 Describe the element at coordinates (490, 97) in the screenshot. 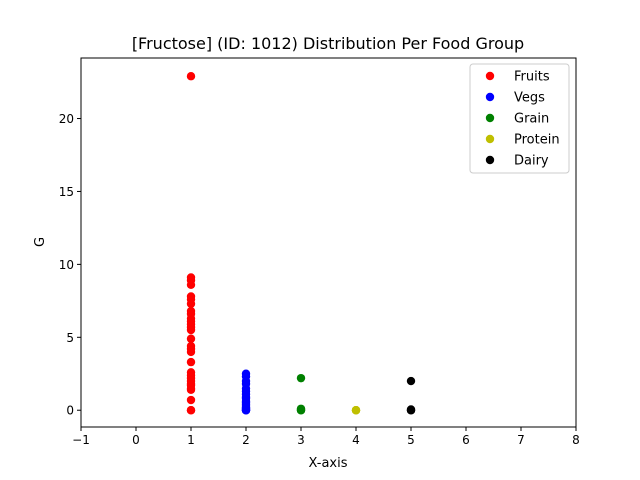

I see `legend-marker-vegs` at that location.